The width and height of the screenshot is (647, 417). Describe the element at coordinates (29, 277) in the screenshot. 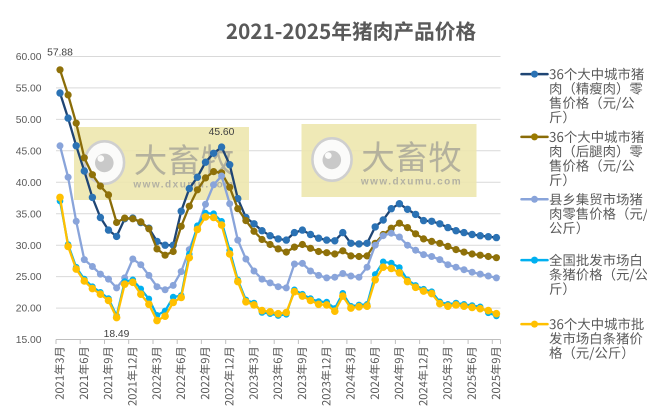

I see `svg-text: 25.00` at that location.